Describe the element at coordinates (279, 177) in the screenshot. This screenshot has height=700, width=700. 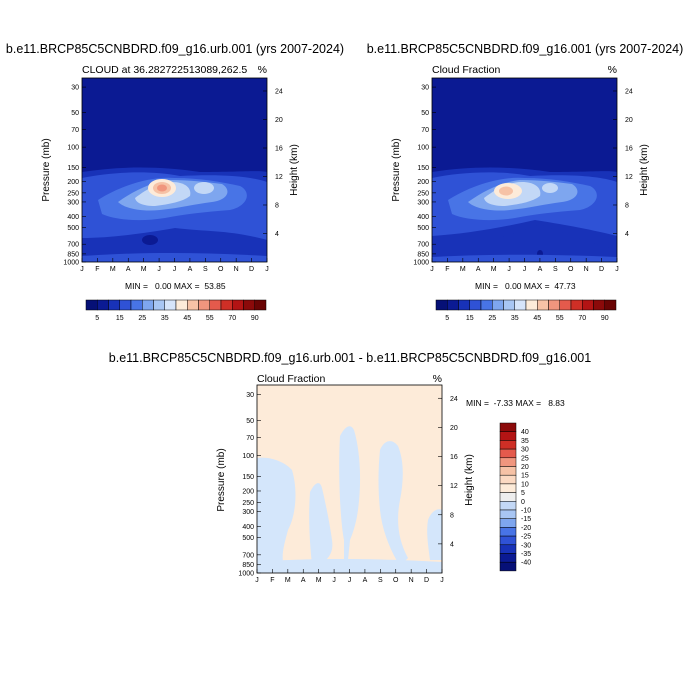
I see `y-right-tick-label: 12` at that location.